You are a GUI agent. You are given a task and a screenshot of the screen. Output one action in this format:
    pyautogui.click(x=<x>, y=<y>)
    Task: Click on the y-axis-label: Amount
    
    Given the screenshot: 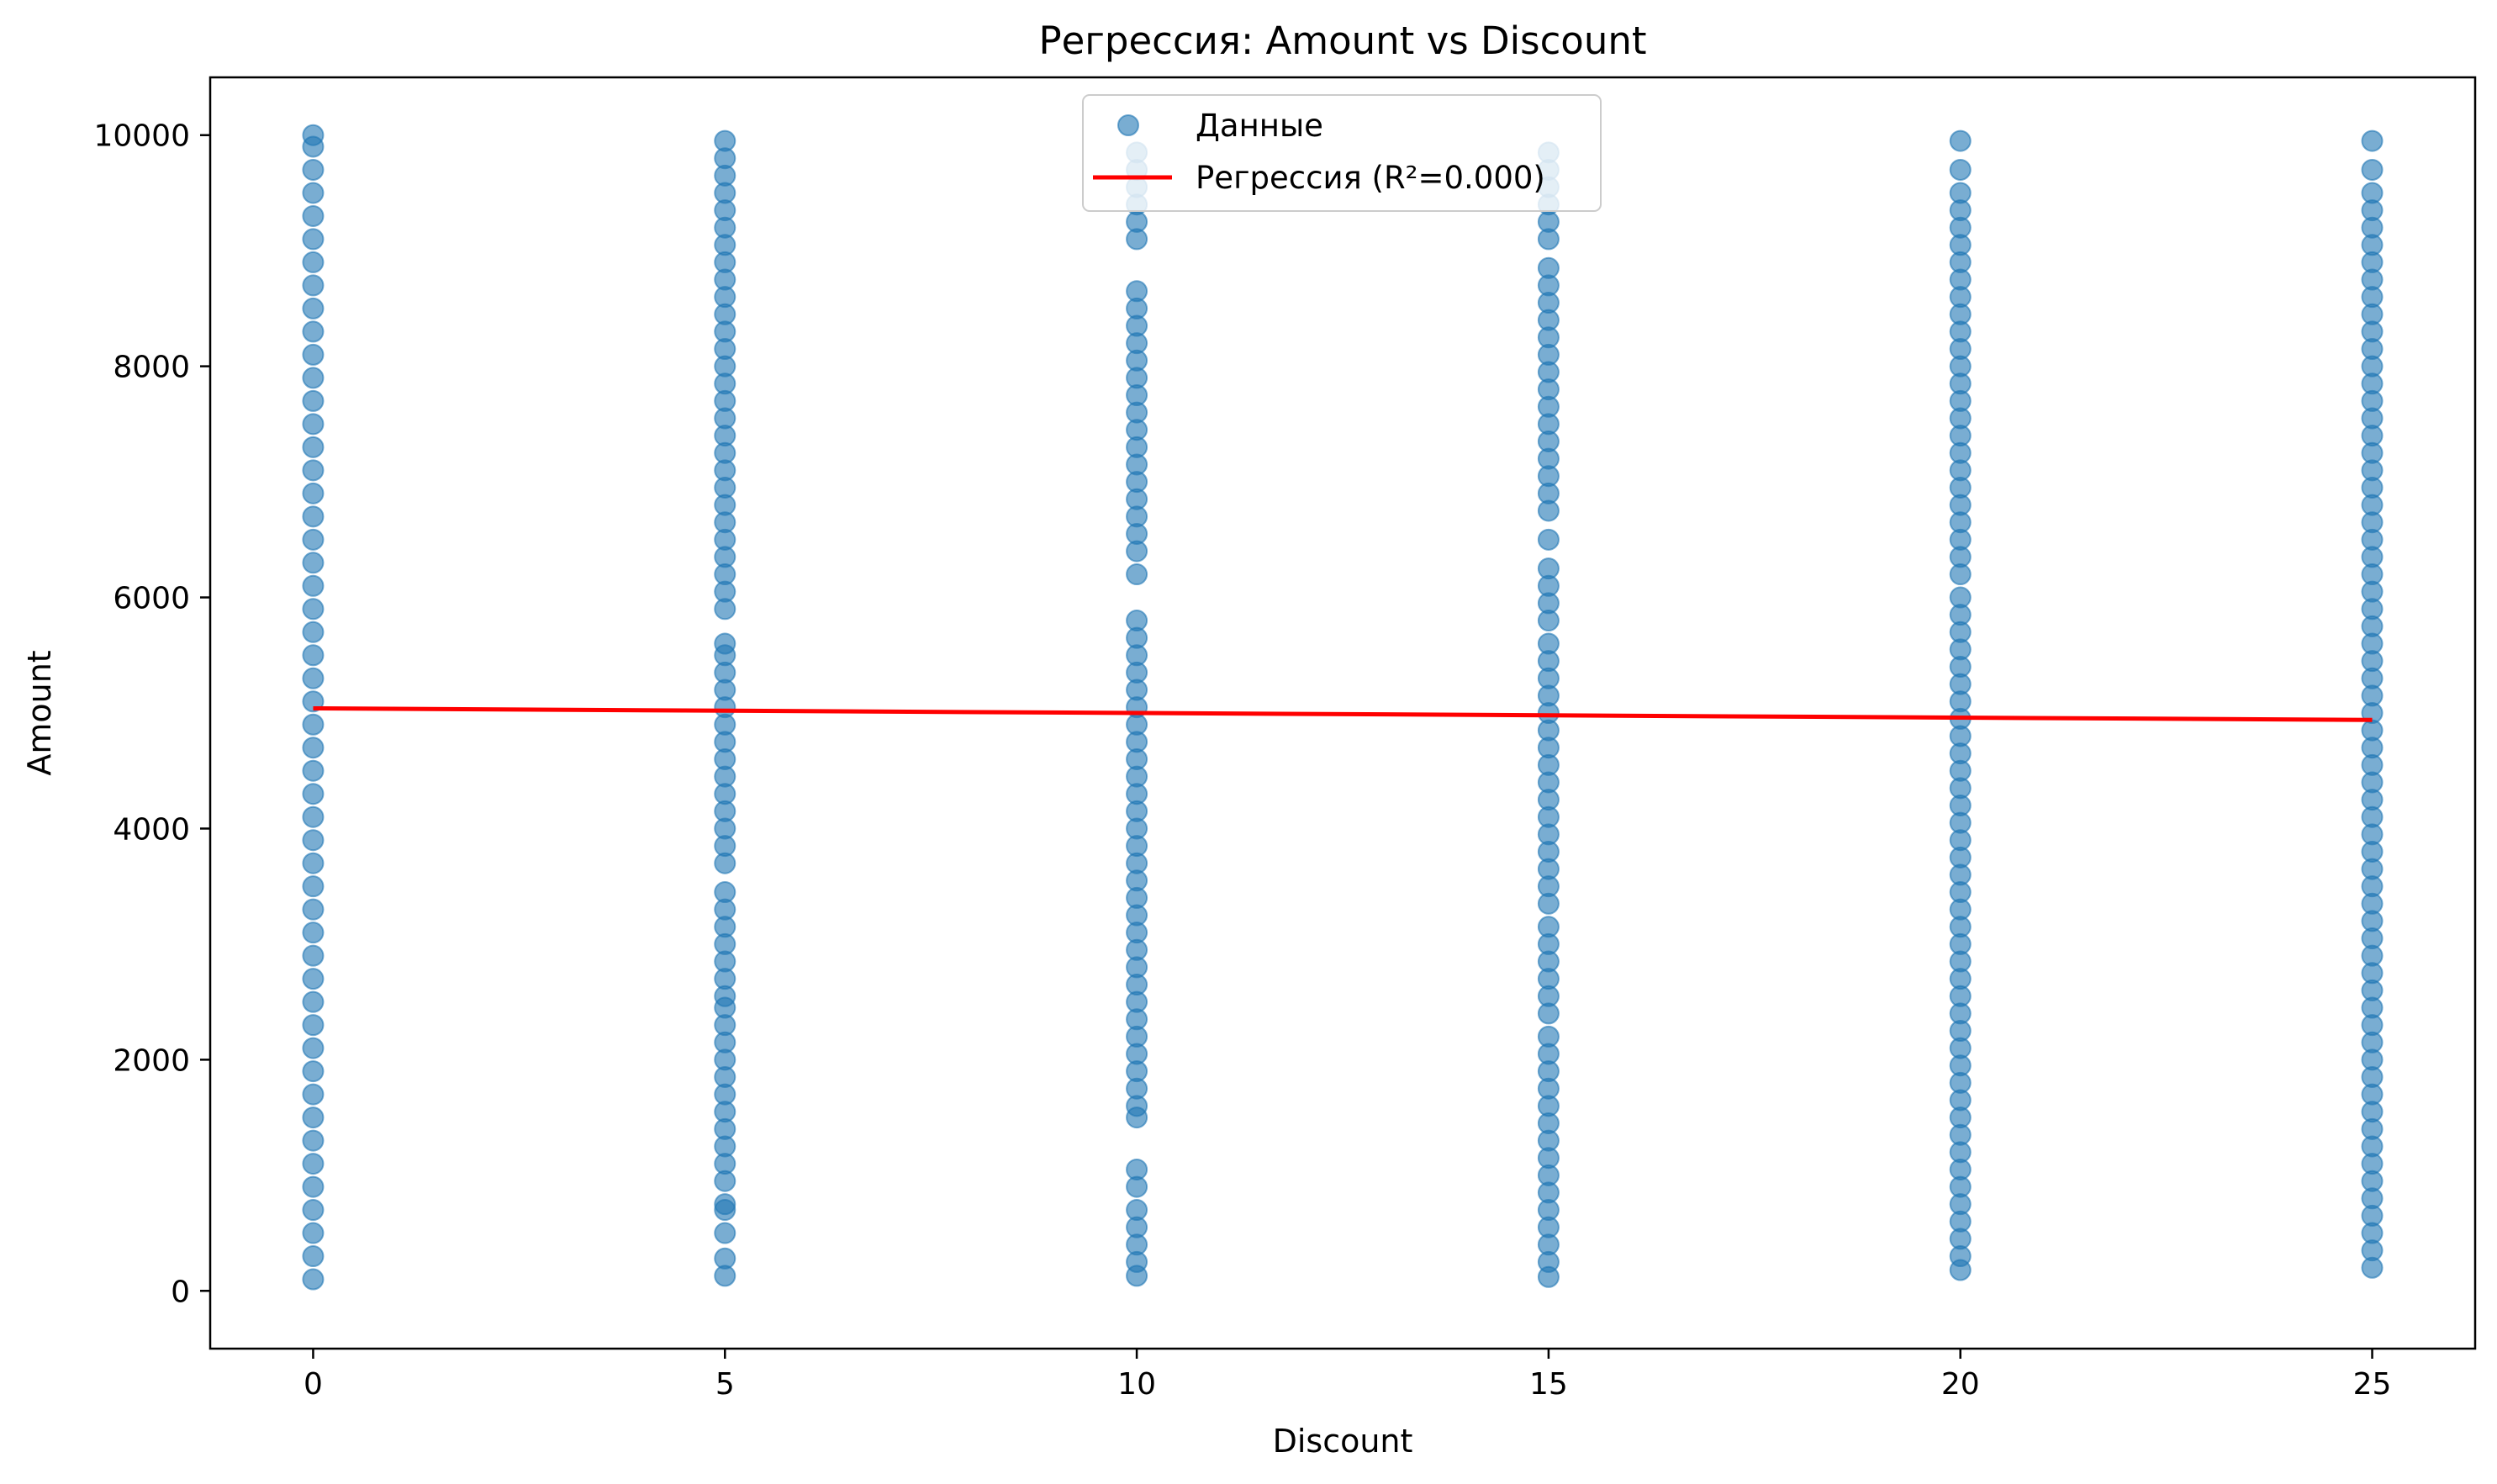 What is the action you would take?
    pyautogui.click(x=39, y=712)
    